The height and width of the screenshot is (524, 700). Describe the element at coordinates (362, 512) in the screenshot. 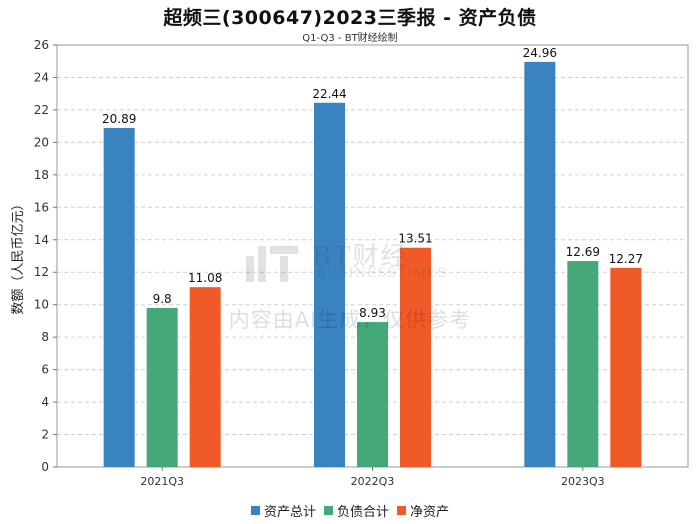

I see `legend-label: 负债合计` at that location.